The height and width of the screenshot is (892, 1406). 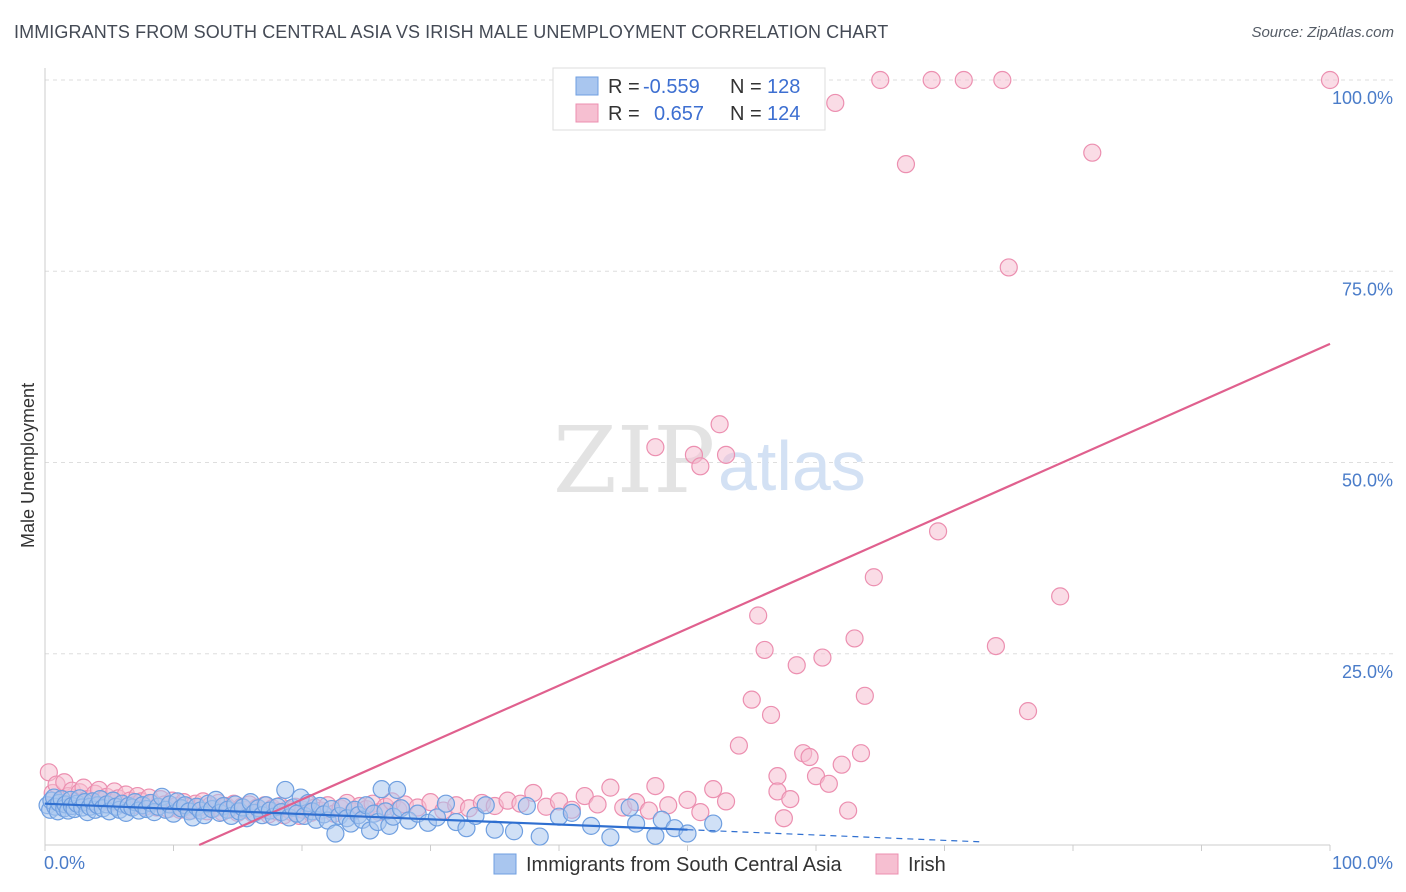 What do you see at coordinates (746, 114) in the screenshot?
I see `legend-n-label-pink: N =` at bounding box center [746, 114].